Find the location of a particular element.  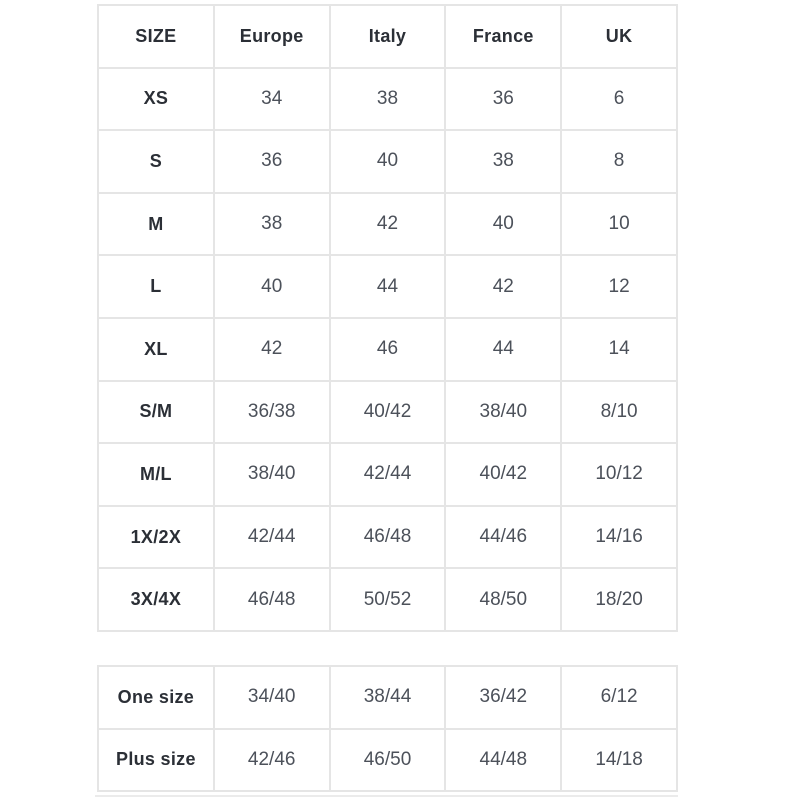

table-row: 3X/4X 46/48 50/52 48/50 18/20 is located at coordinates (387, 599).